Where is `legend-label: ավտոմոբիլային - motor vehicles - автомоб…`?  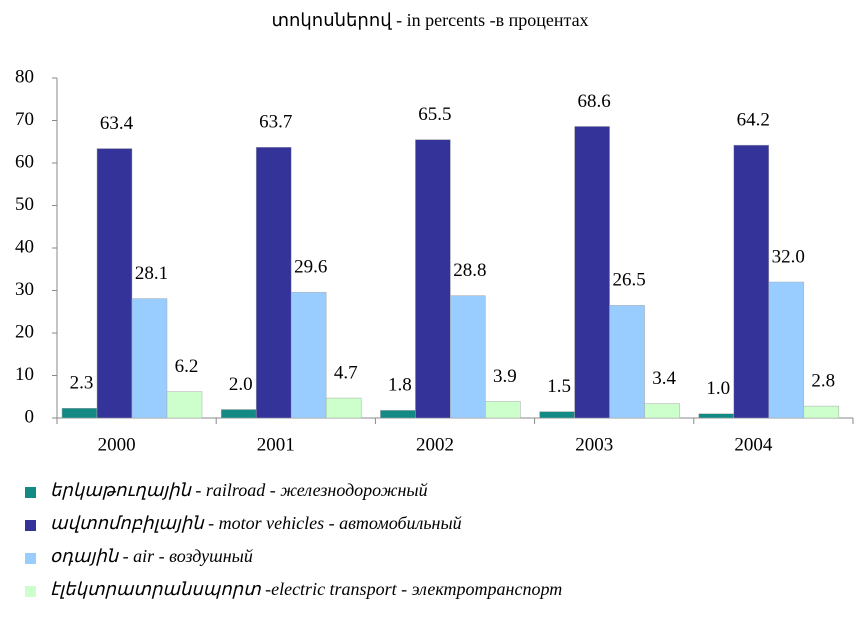 legend-label: ավտոմոբիլային - motor vehicles - автомоб… is located at coordinates (256, 523).